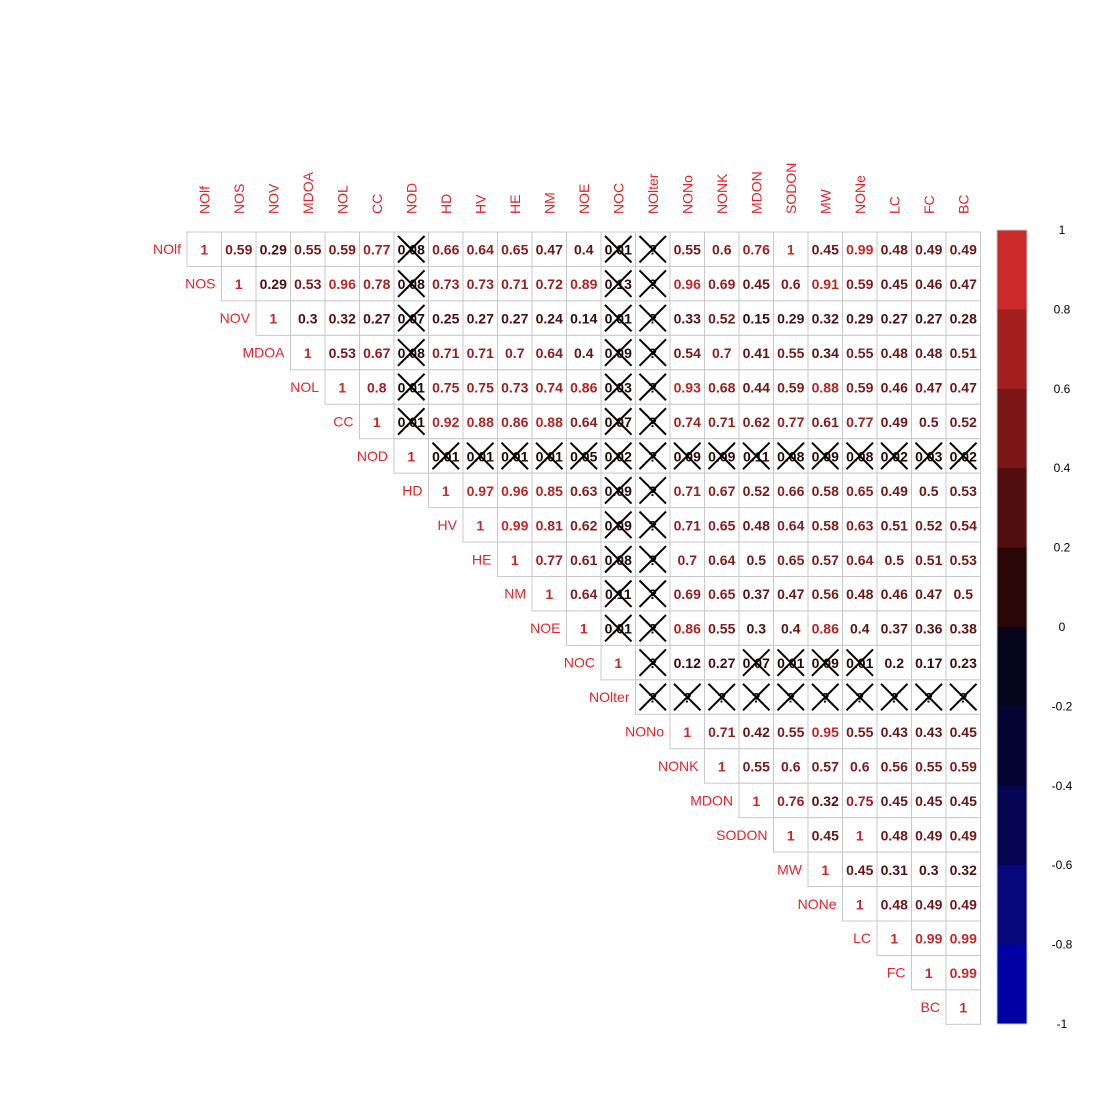 The image size is (1100, 1100). Describe the element at coordinates (756, 192) in the screenshot. I see `column-label-mdon: MDON` at that location.